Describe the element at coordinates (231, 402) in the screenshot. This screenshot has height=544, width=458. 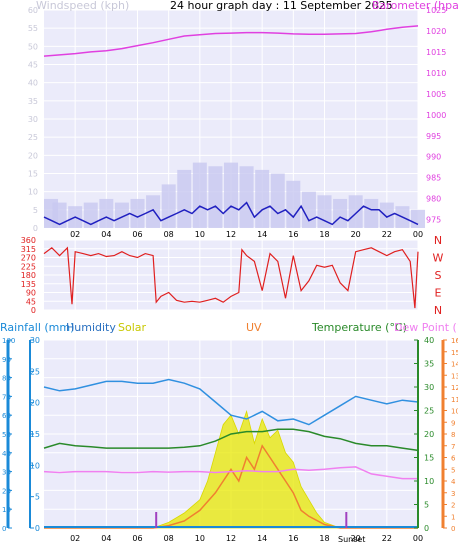
I see `humidity-line` at that location.